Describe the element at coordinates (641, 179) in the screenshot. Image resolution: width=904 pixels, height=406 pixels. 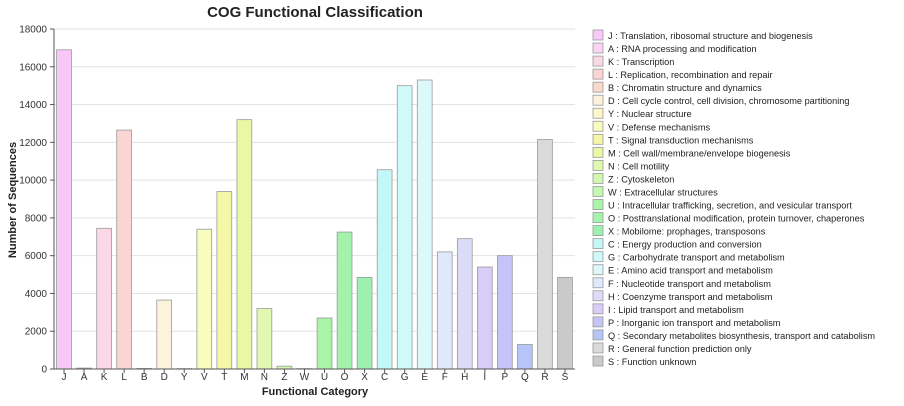
I see `legend-label-Z: Z : Cytoskeleton` at that location.